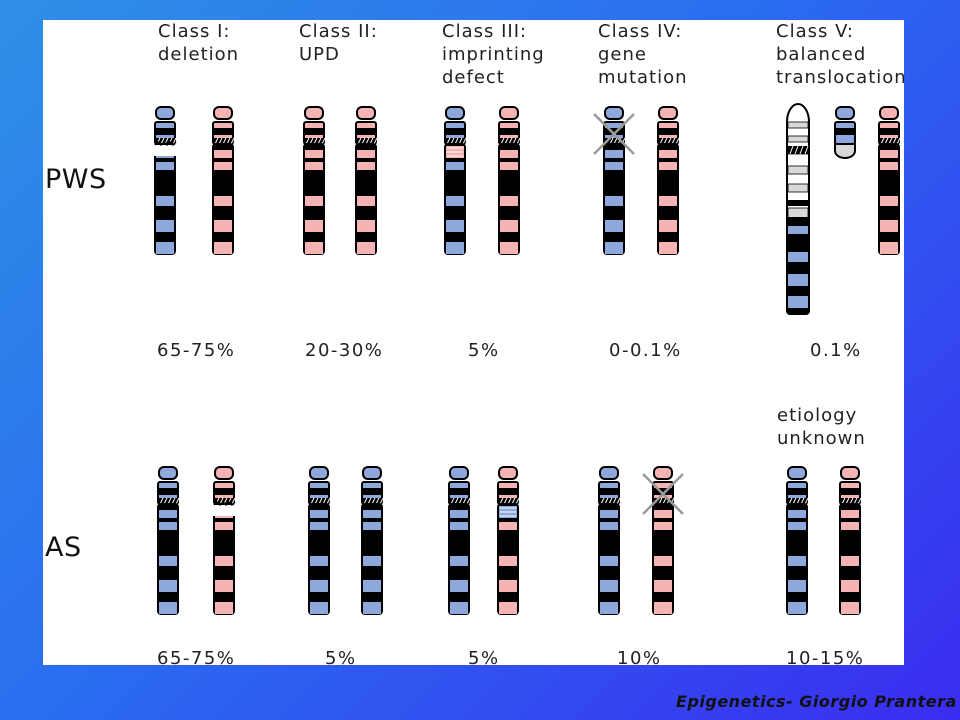 The image size is (960, 720). I want to click on footer-credit: Epigenetics- Giorgio Prantera, so click(816, 701).